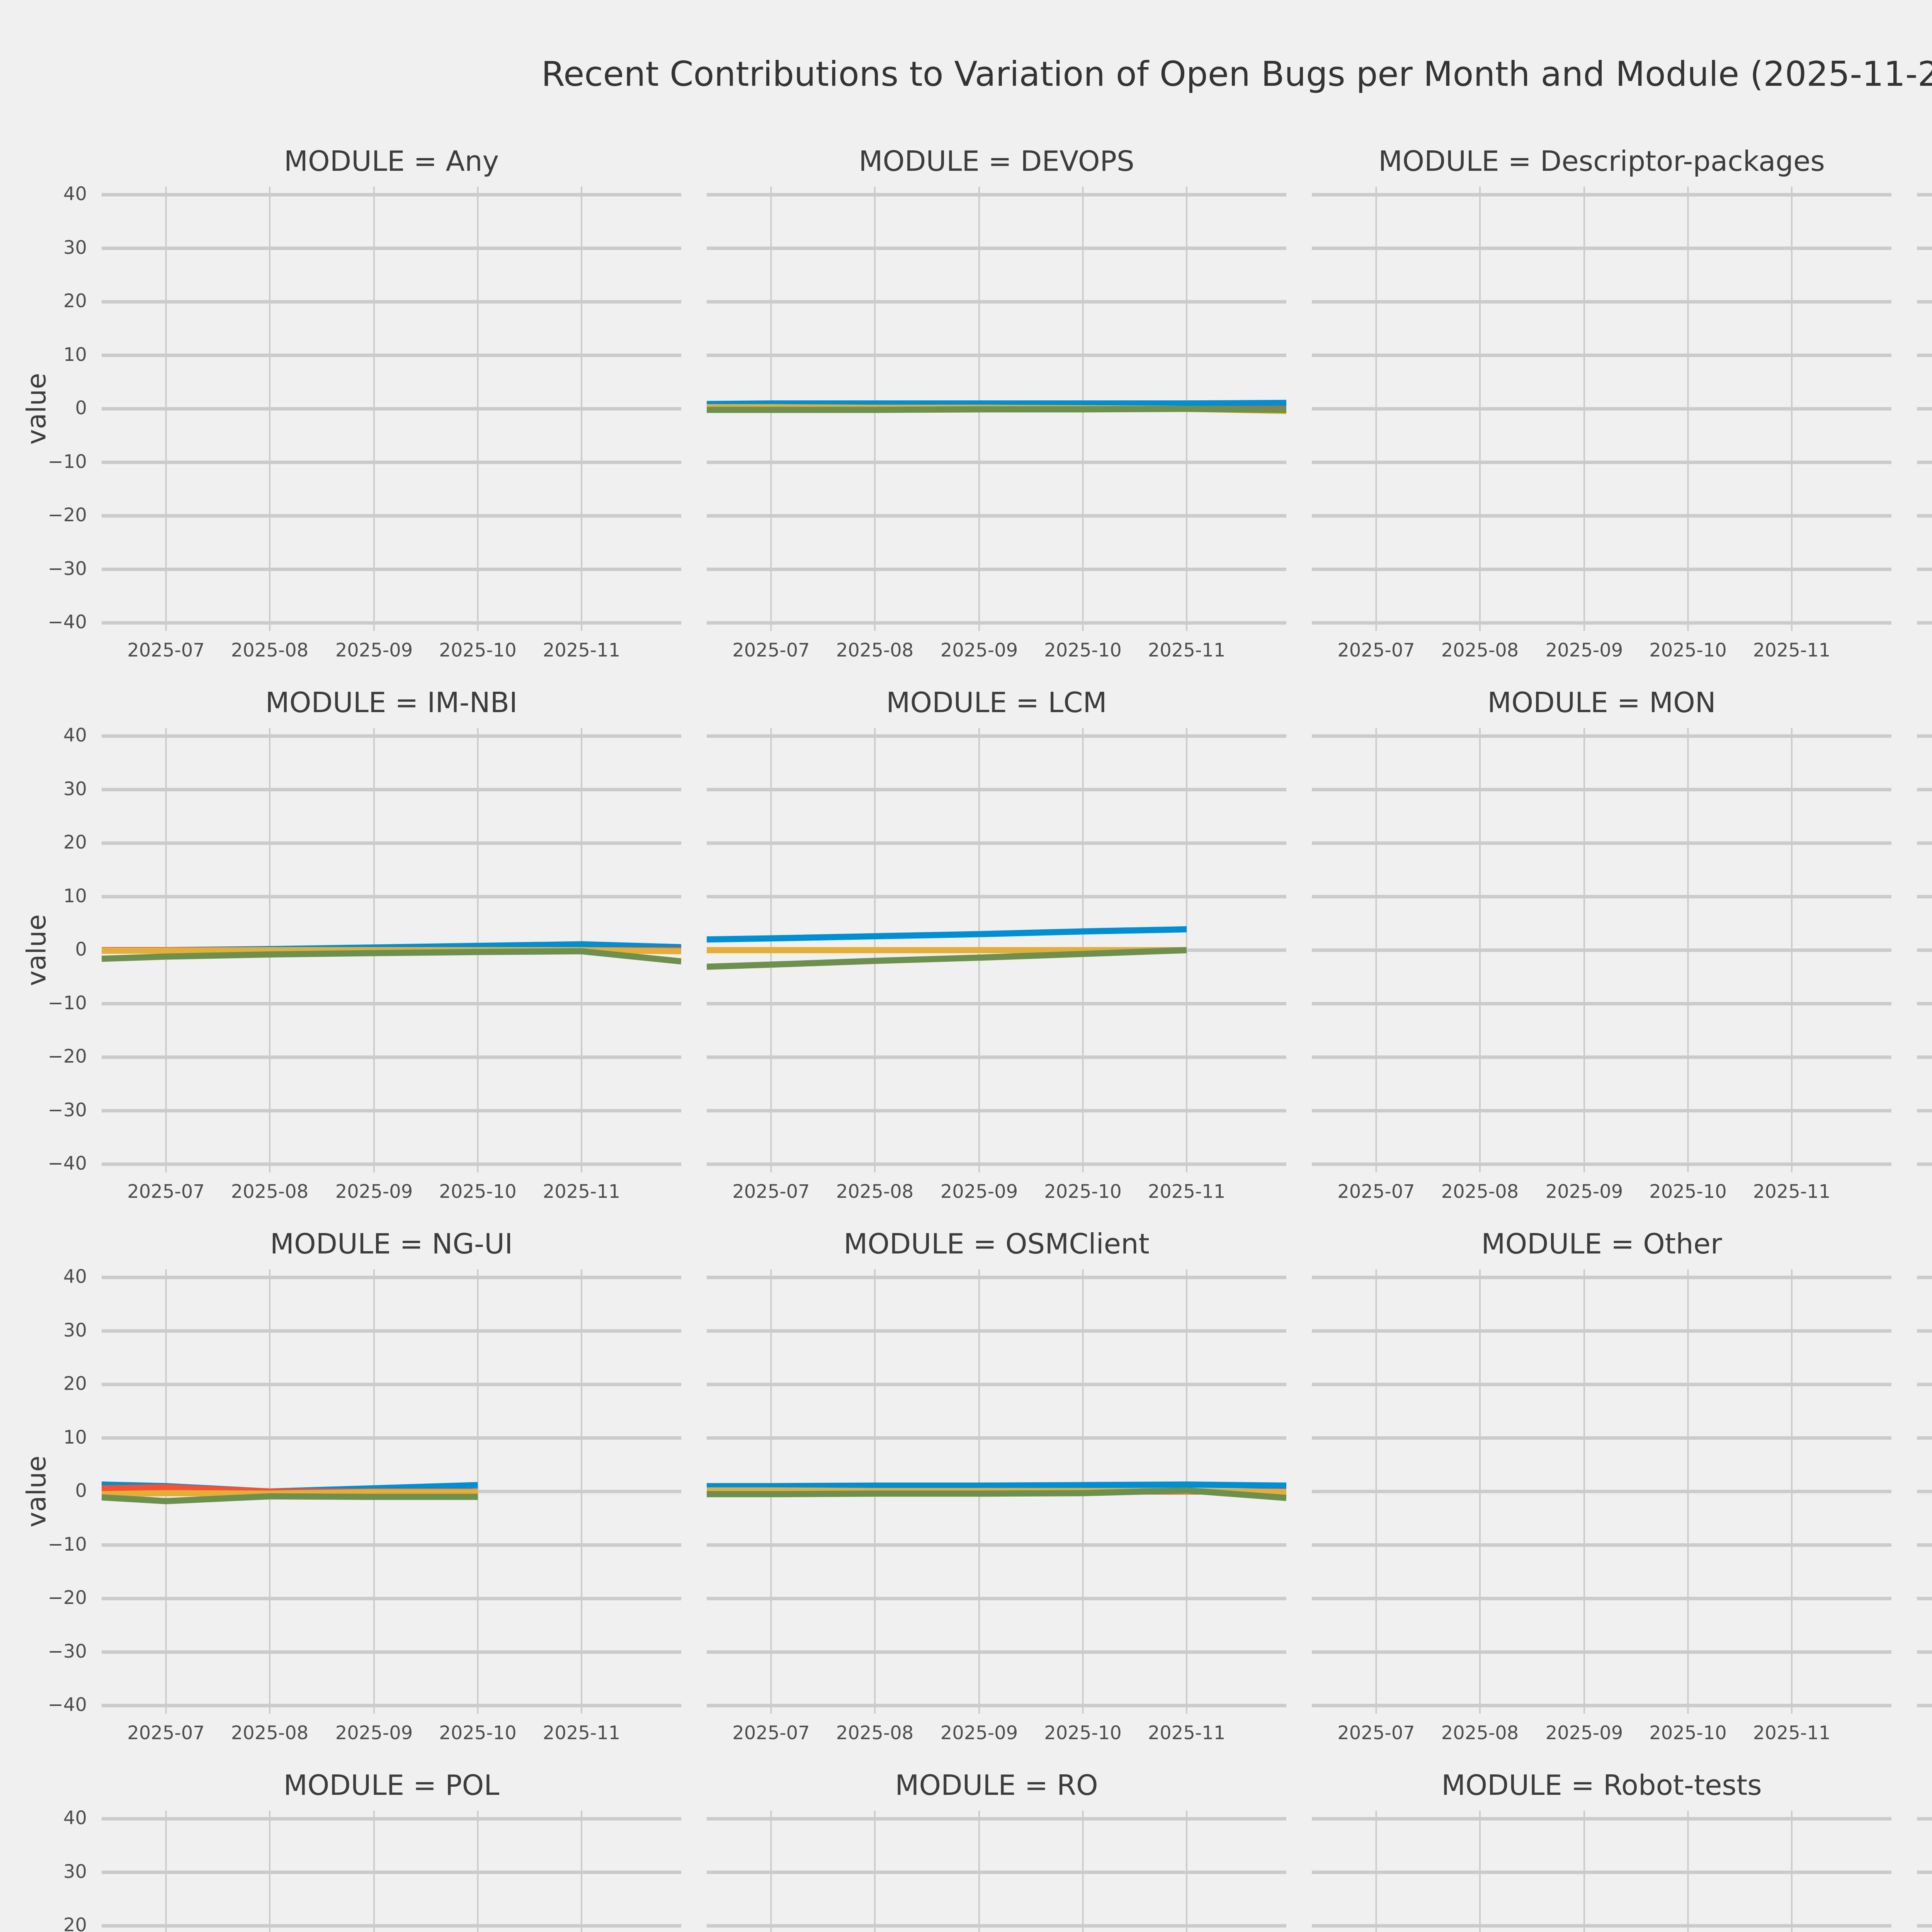  I want to click on y-tick-label: −30, so click(67, 1110).